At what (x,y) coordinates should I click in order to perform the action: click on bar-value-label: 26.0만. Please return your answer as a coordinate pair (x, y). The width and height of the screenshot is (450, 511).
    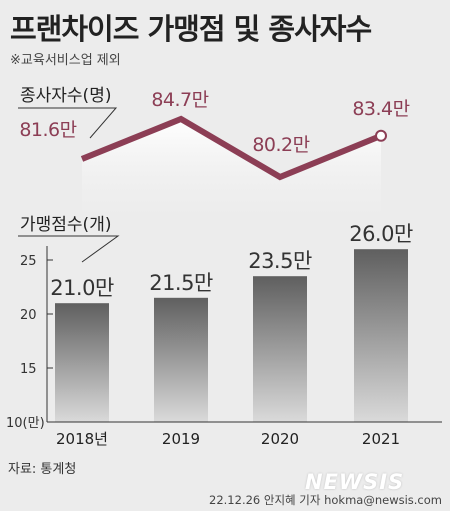
    Looking at the image, I should click on (381, 234).